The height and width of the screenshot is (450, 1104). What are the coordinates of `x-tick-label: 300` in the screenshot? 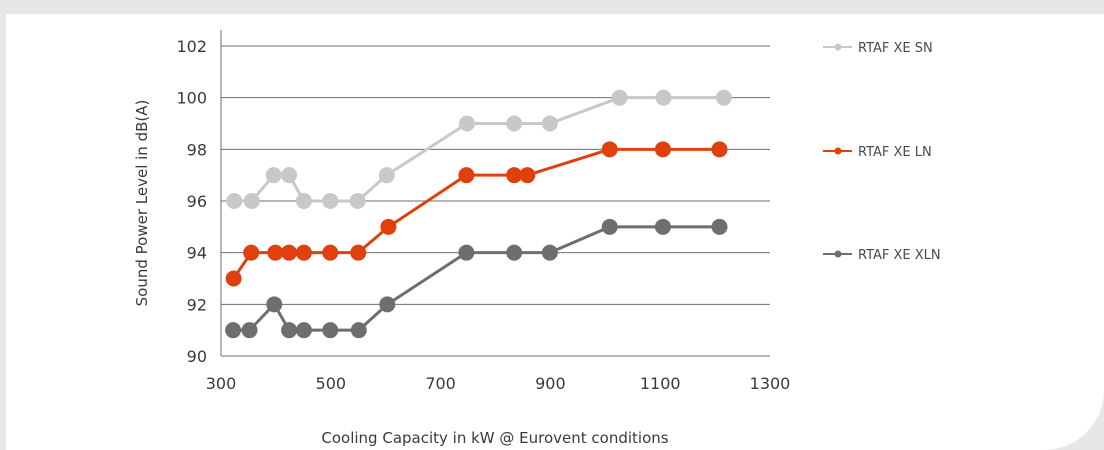 It's located at (221, 383).